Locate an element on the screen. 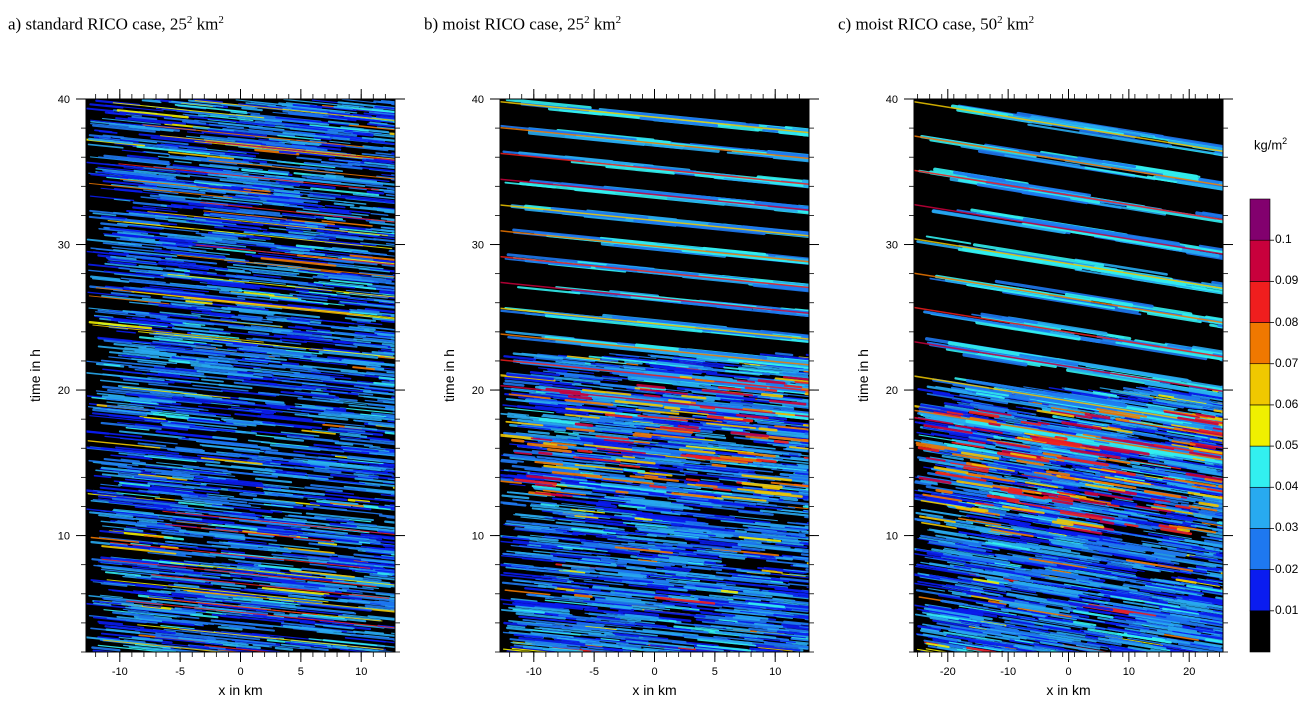  panel-c-title: c) moist RICO case, 502 km2 is located at coordinates (936, 24).